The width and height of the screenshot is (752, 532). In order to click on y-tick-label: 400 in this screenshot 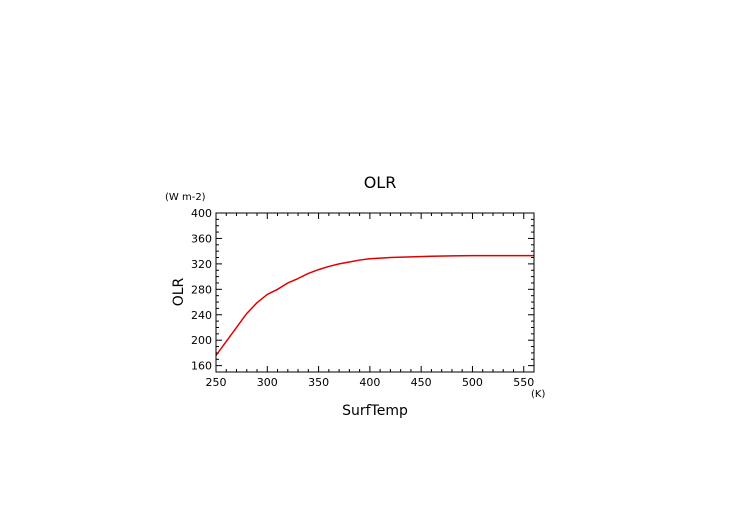, I will do `click(201, 213)`.